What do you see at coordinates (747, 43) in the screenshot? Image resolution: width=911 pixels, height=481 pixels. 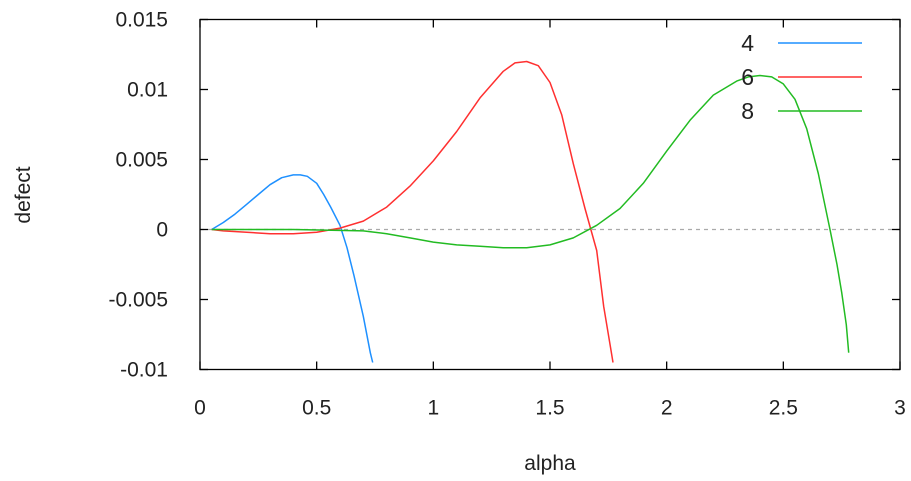 I see `legend-label-4: 4` at bounding box center [747, 43].